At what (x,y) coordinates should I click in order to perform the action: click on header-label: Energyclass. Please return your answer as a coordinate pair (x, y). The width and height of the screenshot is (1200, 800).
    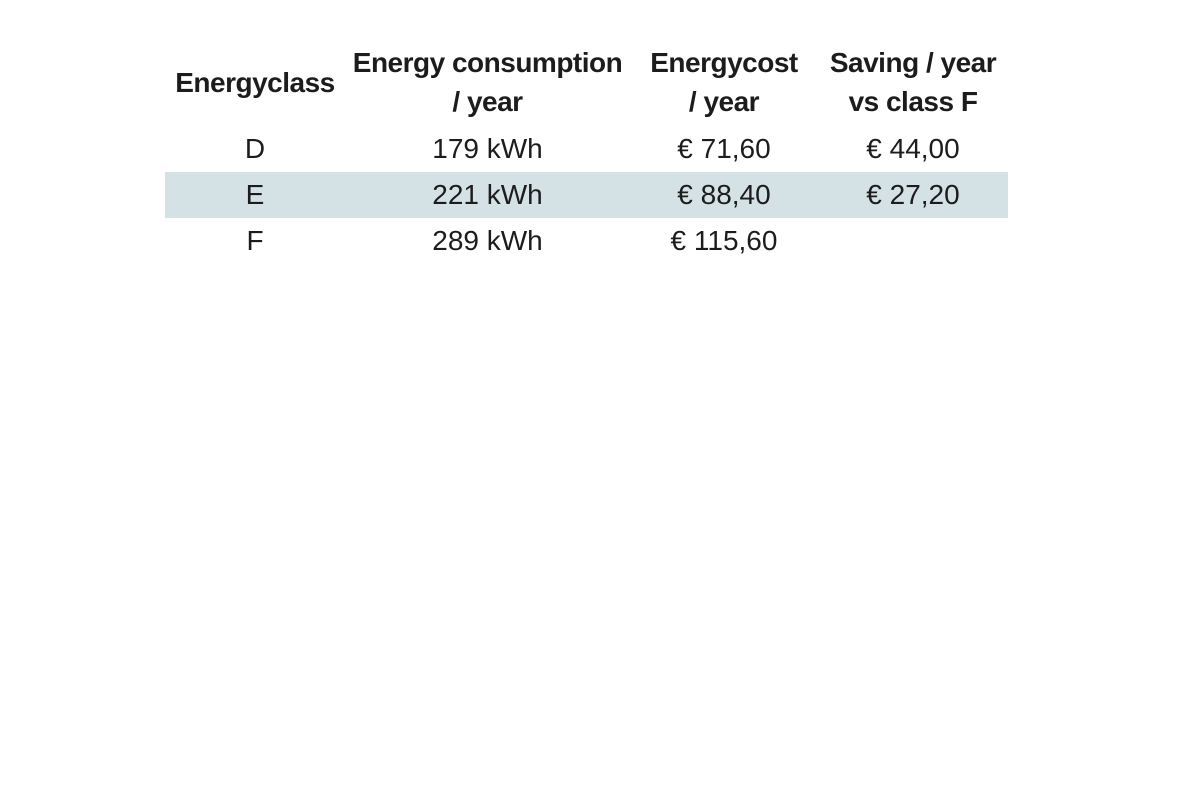
    Looking at the image, I should click on (255, 82).